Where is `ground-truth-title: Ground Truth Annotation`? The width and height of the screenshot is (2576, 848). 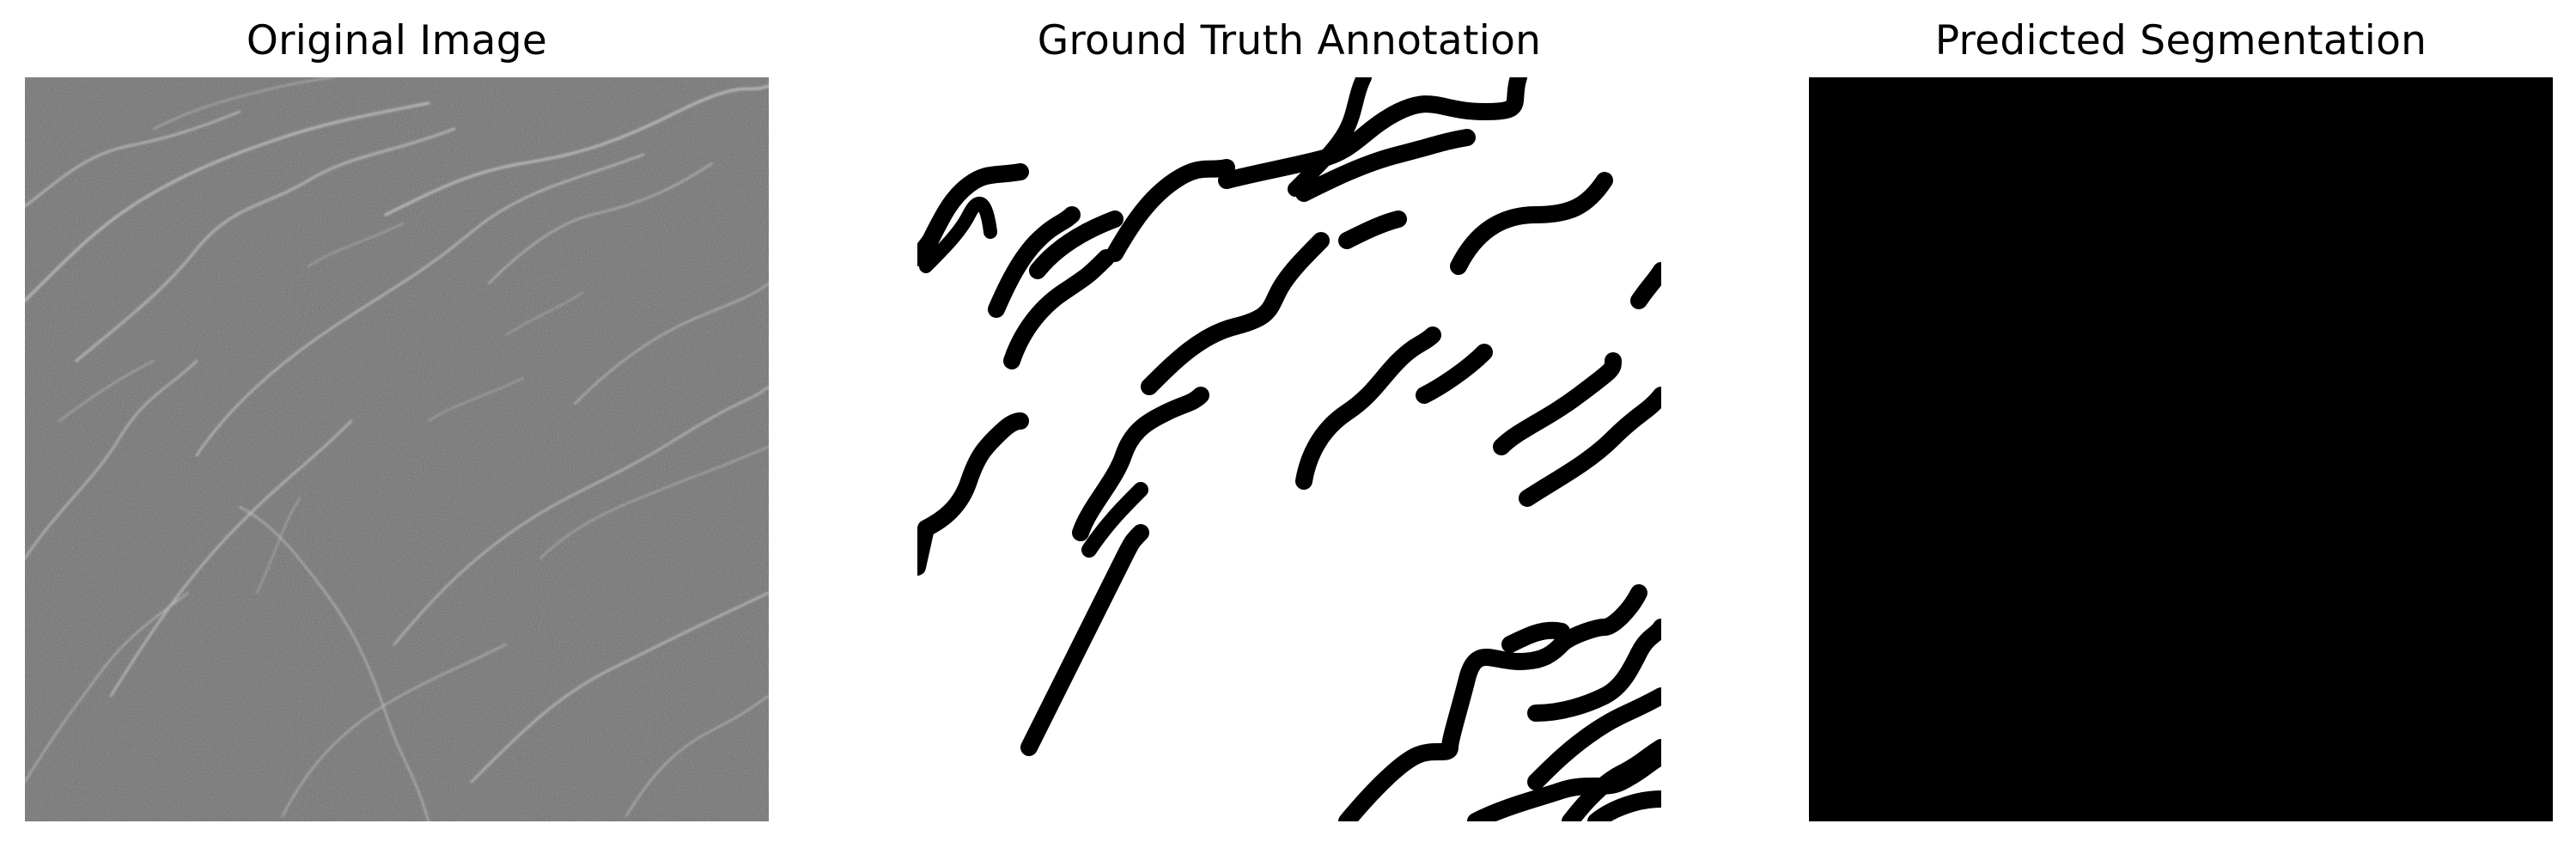
ground-truth-title: Ground Truth Annotation is located at coordinates (1289, 40).